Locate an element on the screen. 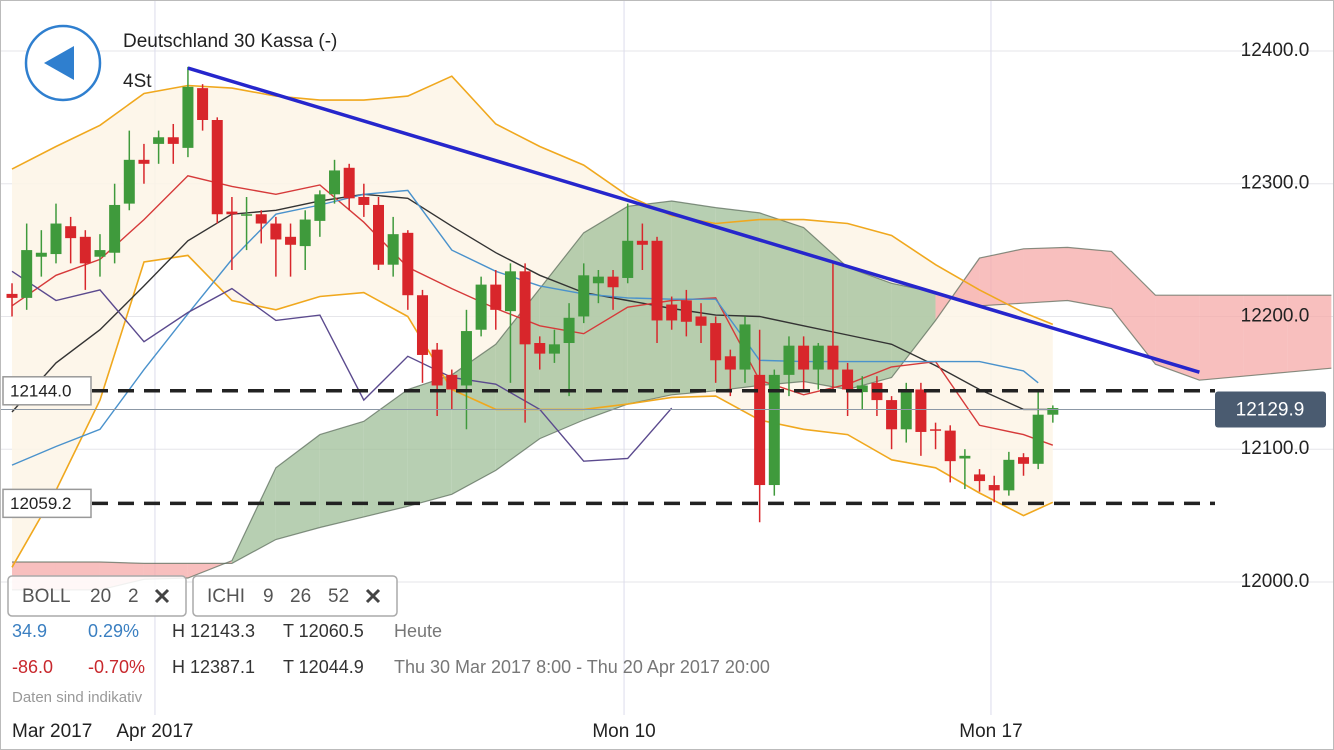  back-button is located at coordinates (63, 63).